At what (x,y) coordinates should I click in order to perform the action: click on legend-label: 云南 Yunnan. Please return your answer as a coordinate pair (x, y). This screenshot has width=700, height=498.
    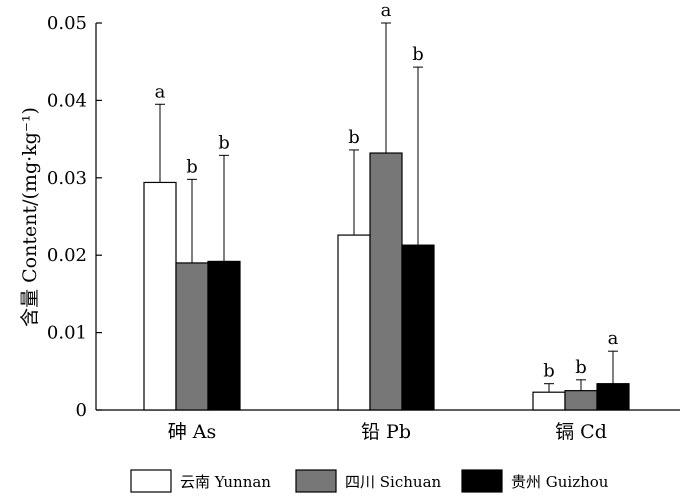
    Looking at the image, I should click on (225, 482).